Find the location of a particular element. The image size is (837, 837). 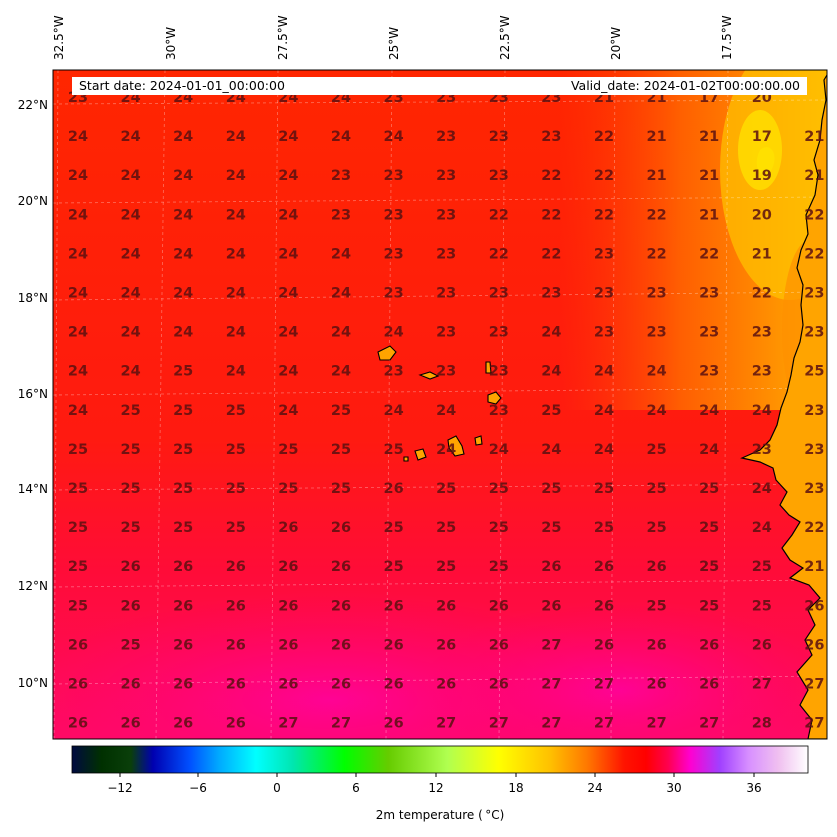

latitude-label: 12°N is located at coordinates (32, 586).